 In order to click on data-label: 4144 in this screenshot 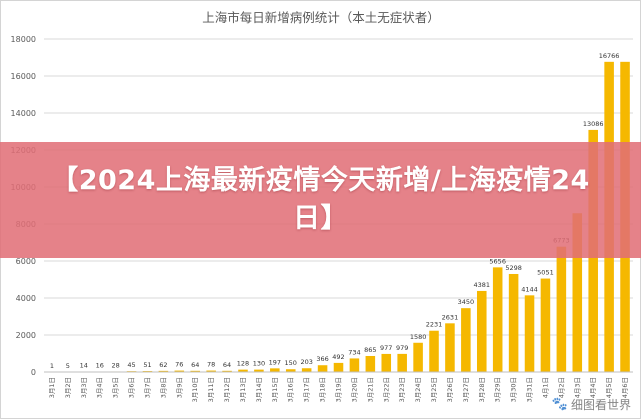, I will do `click(529, 289)`.